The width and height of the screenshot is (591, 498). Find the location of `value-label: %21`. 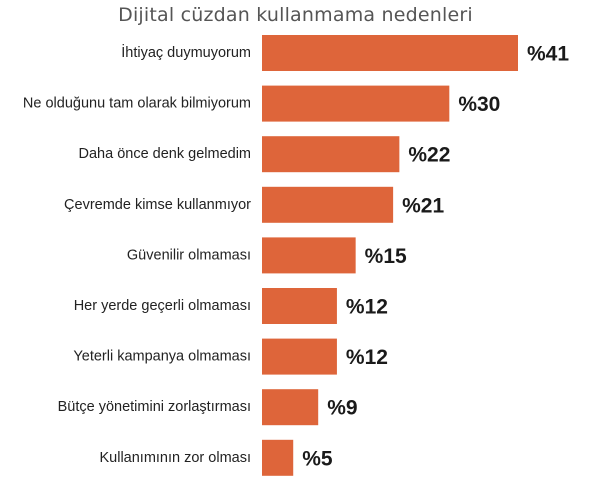

value-label: %21 is located at coordinates (423, 205).